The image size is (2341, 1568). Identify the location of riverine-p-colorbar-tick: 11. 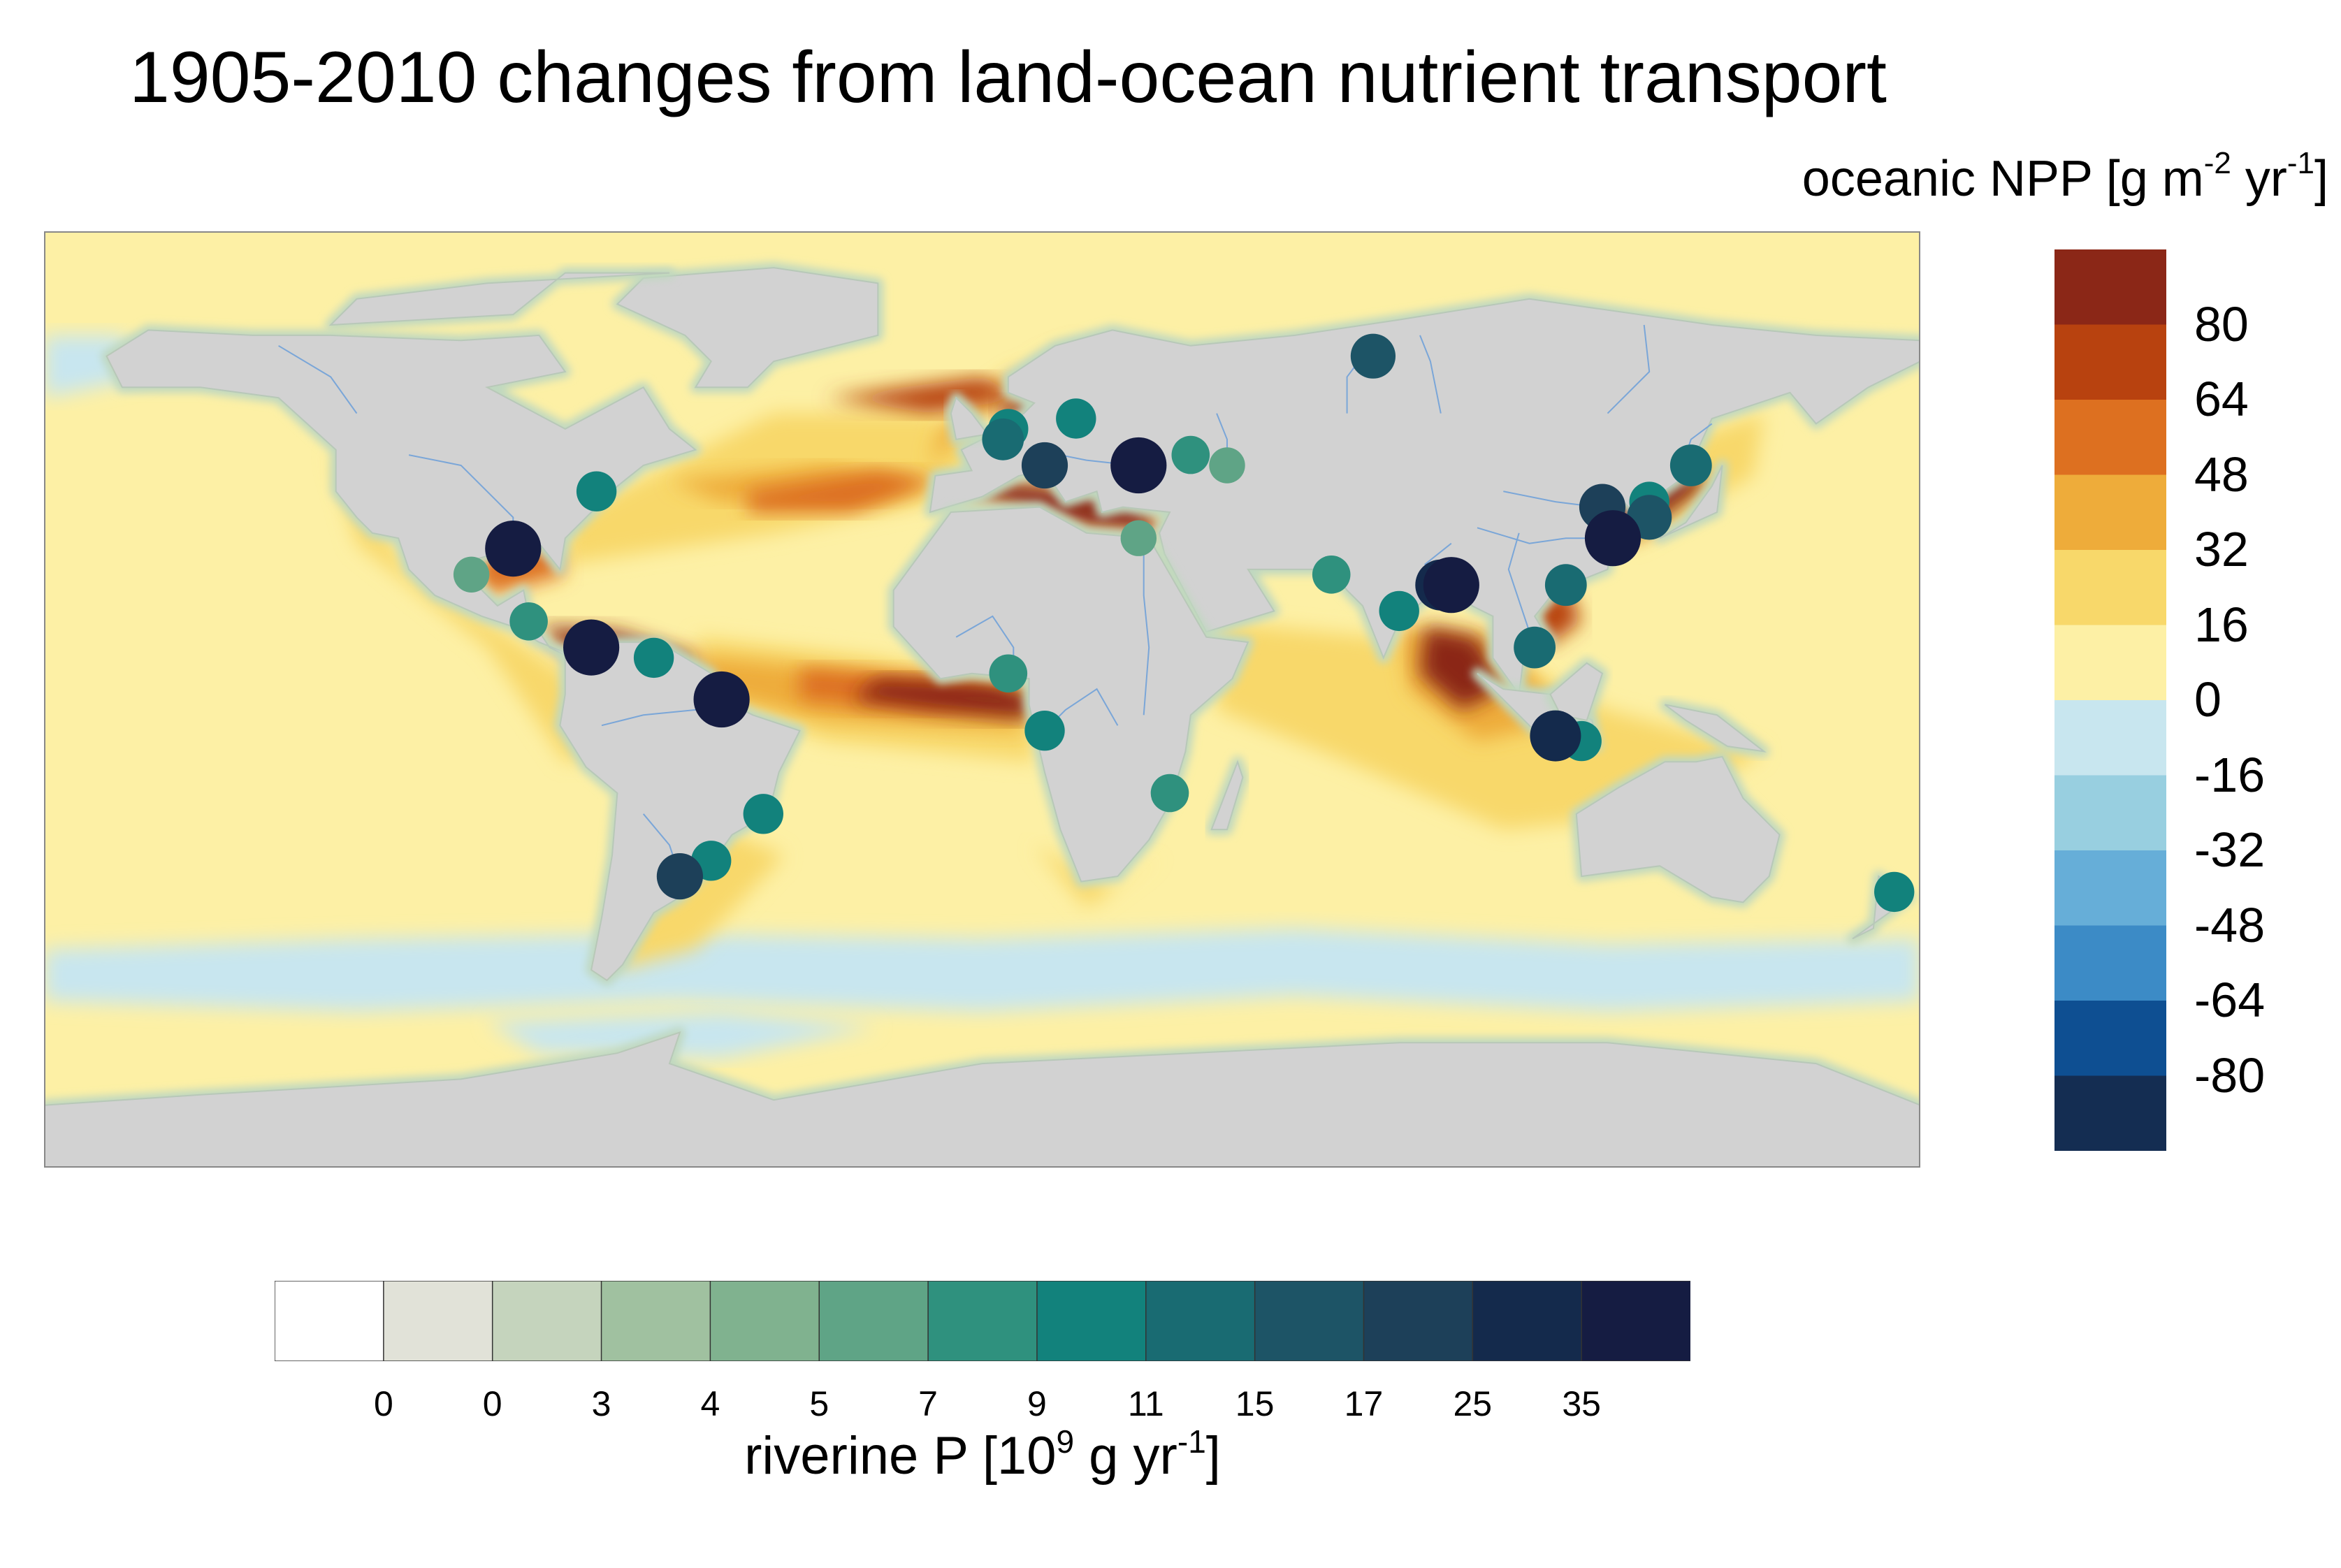
(1145, 1403).